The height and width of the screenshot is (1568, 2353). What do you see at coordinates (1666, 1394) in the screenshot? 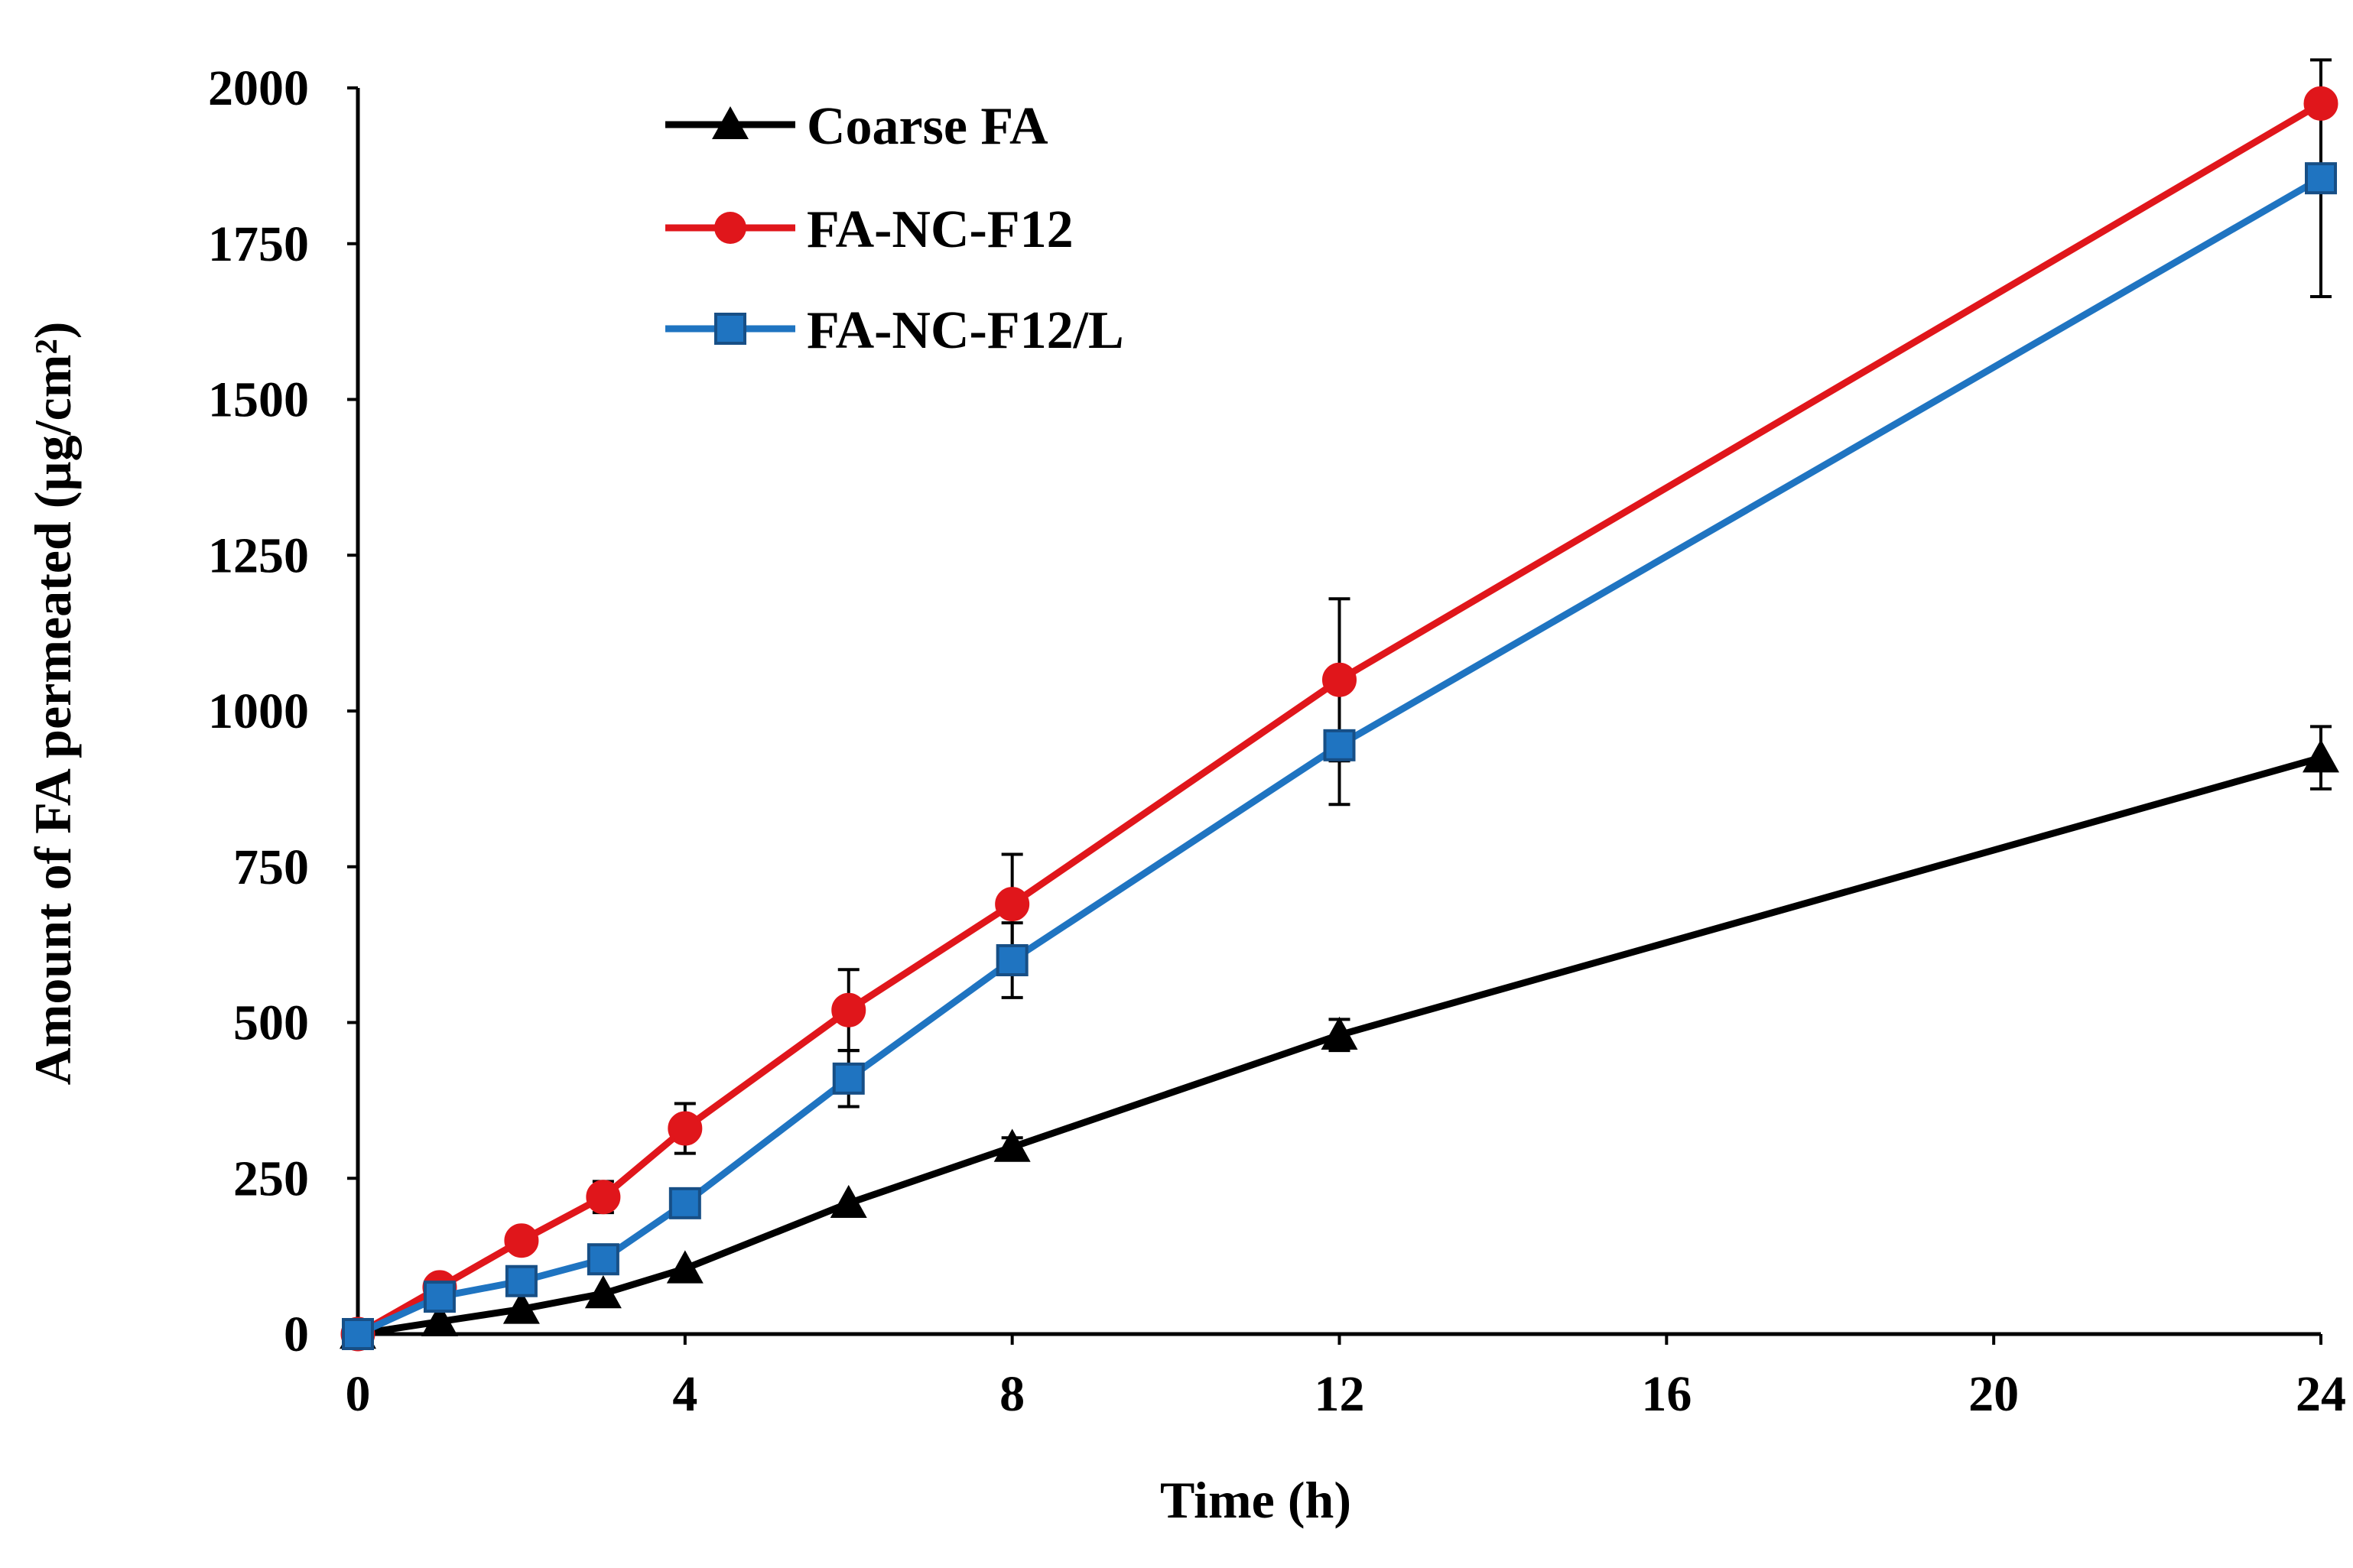
I see `x-tick-label: 16` at bounding box center [1666, 1394].